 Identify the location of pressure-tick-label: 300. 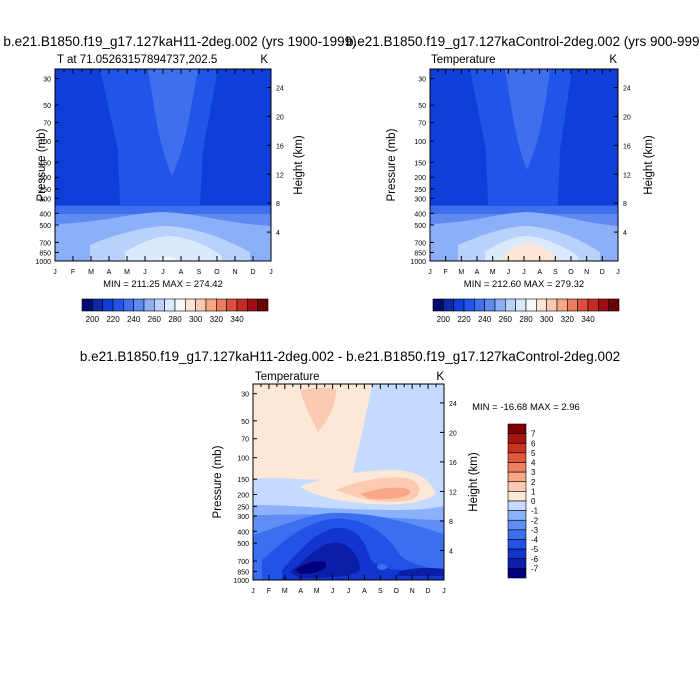
(45, 199).